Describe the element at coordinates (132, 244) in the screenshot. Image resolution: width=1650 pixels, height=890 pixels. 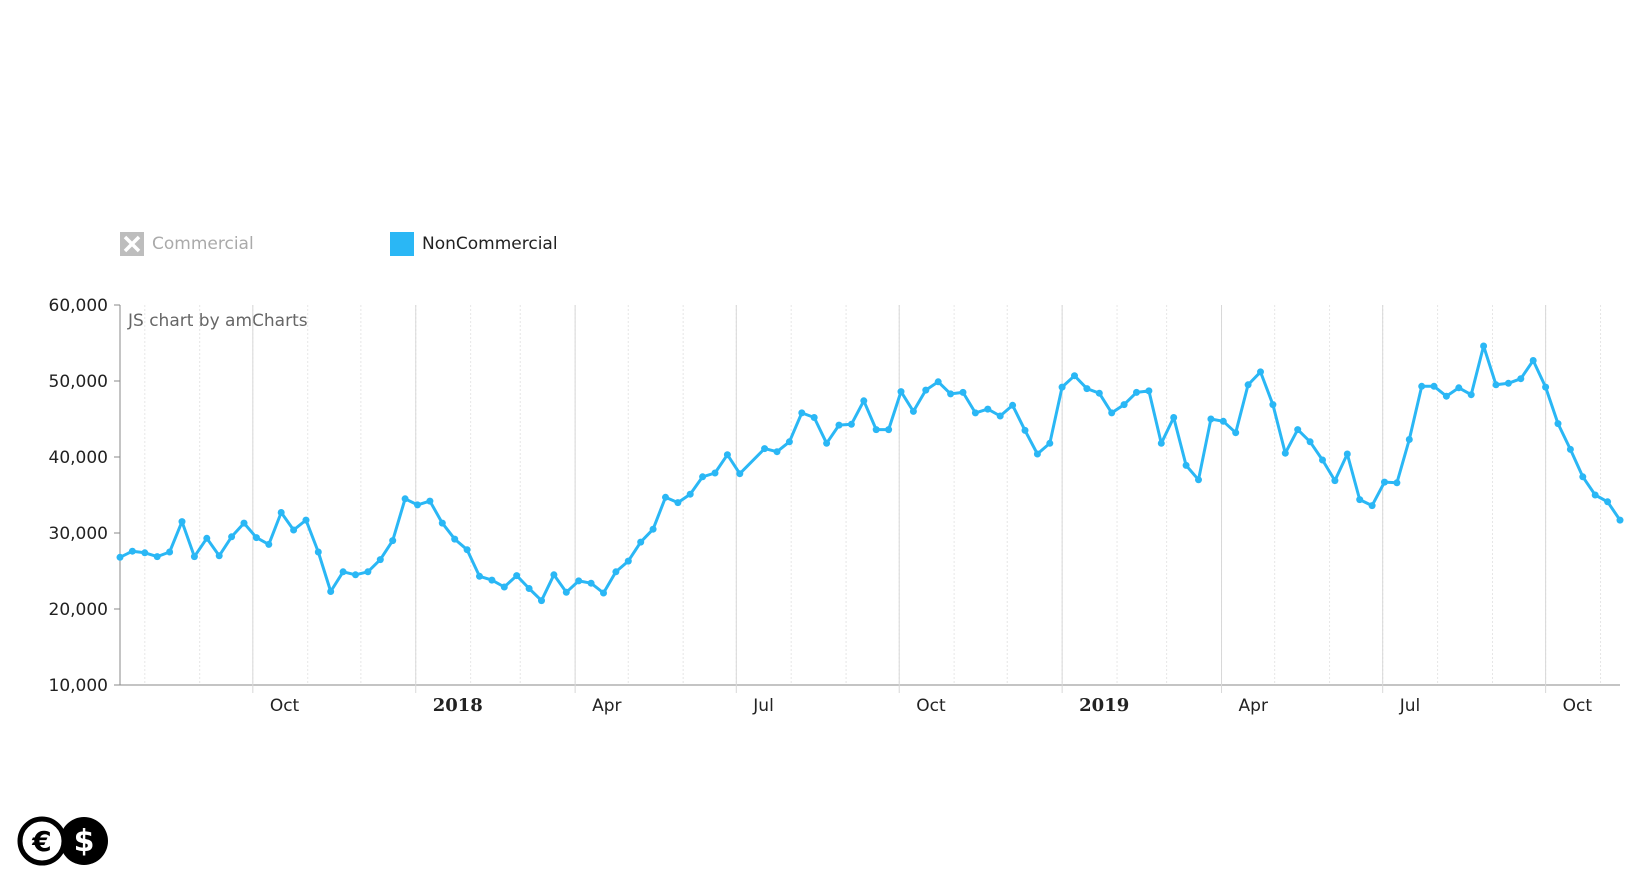
I see `legend-hidden-marker-icon` at that location.